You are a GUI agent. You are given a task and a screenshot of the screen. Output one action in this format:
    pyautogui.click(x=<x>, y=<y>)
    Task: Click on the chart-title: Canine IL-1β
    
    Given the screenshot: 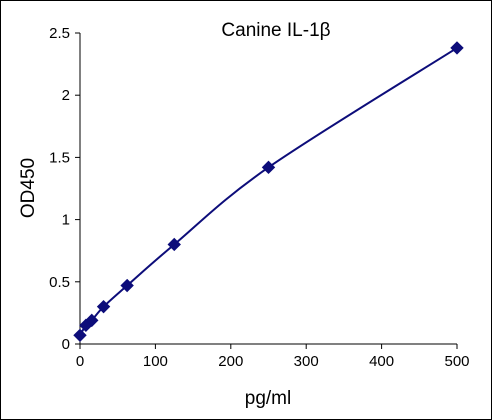 What is the action you would take?
    pyautogui.click(x=275, y=30)
    